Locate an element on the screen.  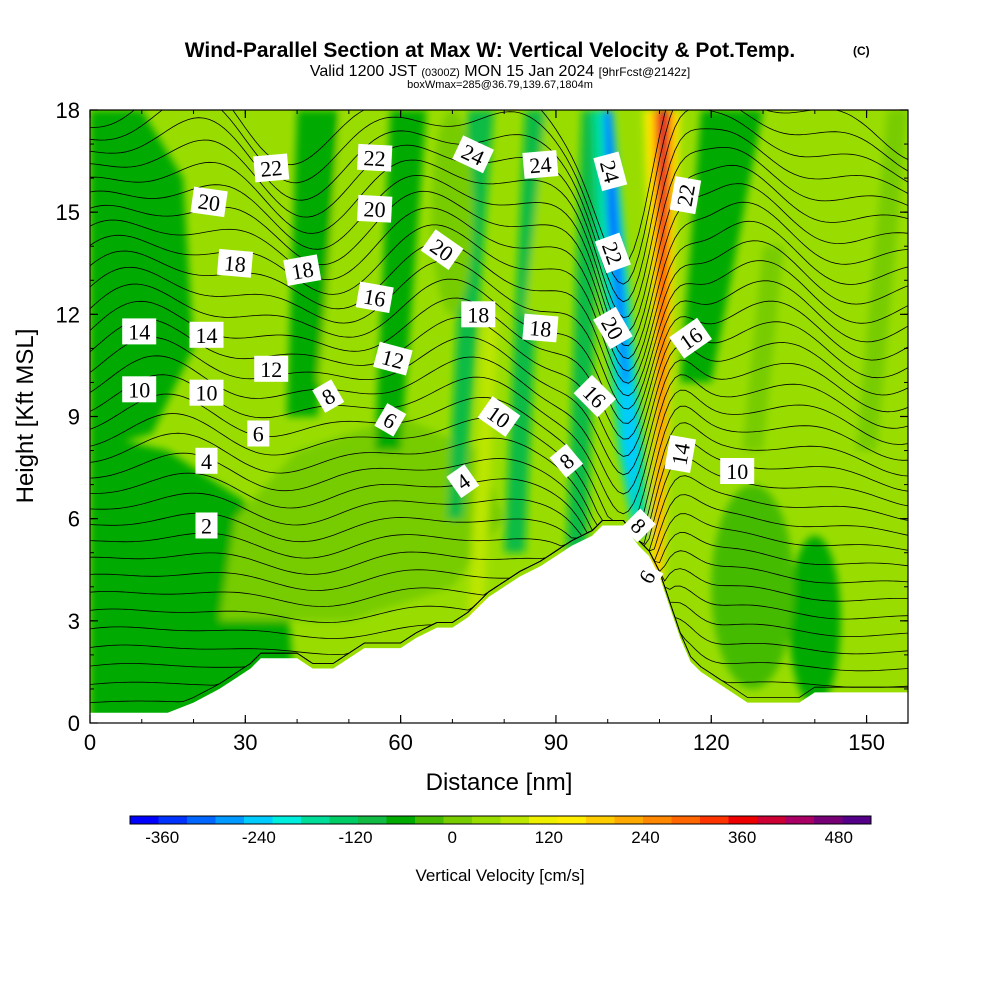
theta-label-text: 2 is located at coordinates (206, 526).